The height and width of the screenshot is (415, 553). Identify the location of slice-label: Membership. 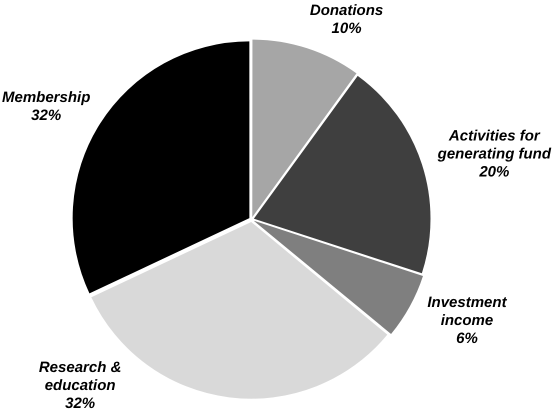
(46, 97).